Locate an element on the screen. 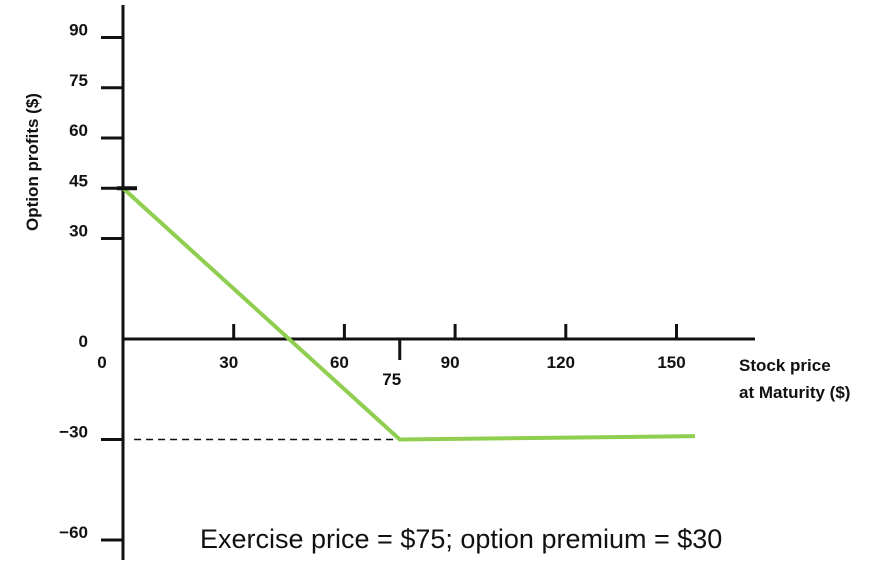 The height and width of the screenshot is (570, 877). x-ticks: 30 60 90 120 150 0 75 is located at coordinates (391, 356).